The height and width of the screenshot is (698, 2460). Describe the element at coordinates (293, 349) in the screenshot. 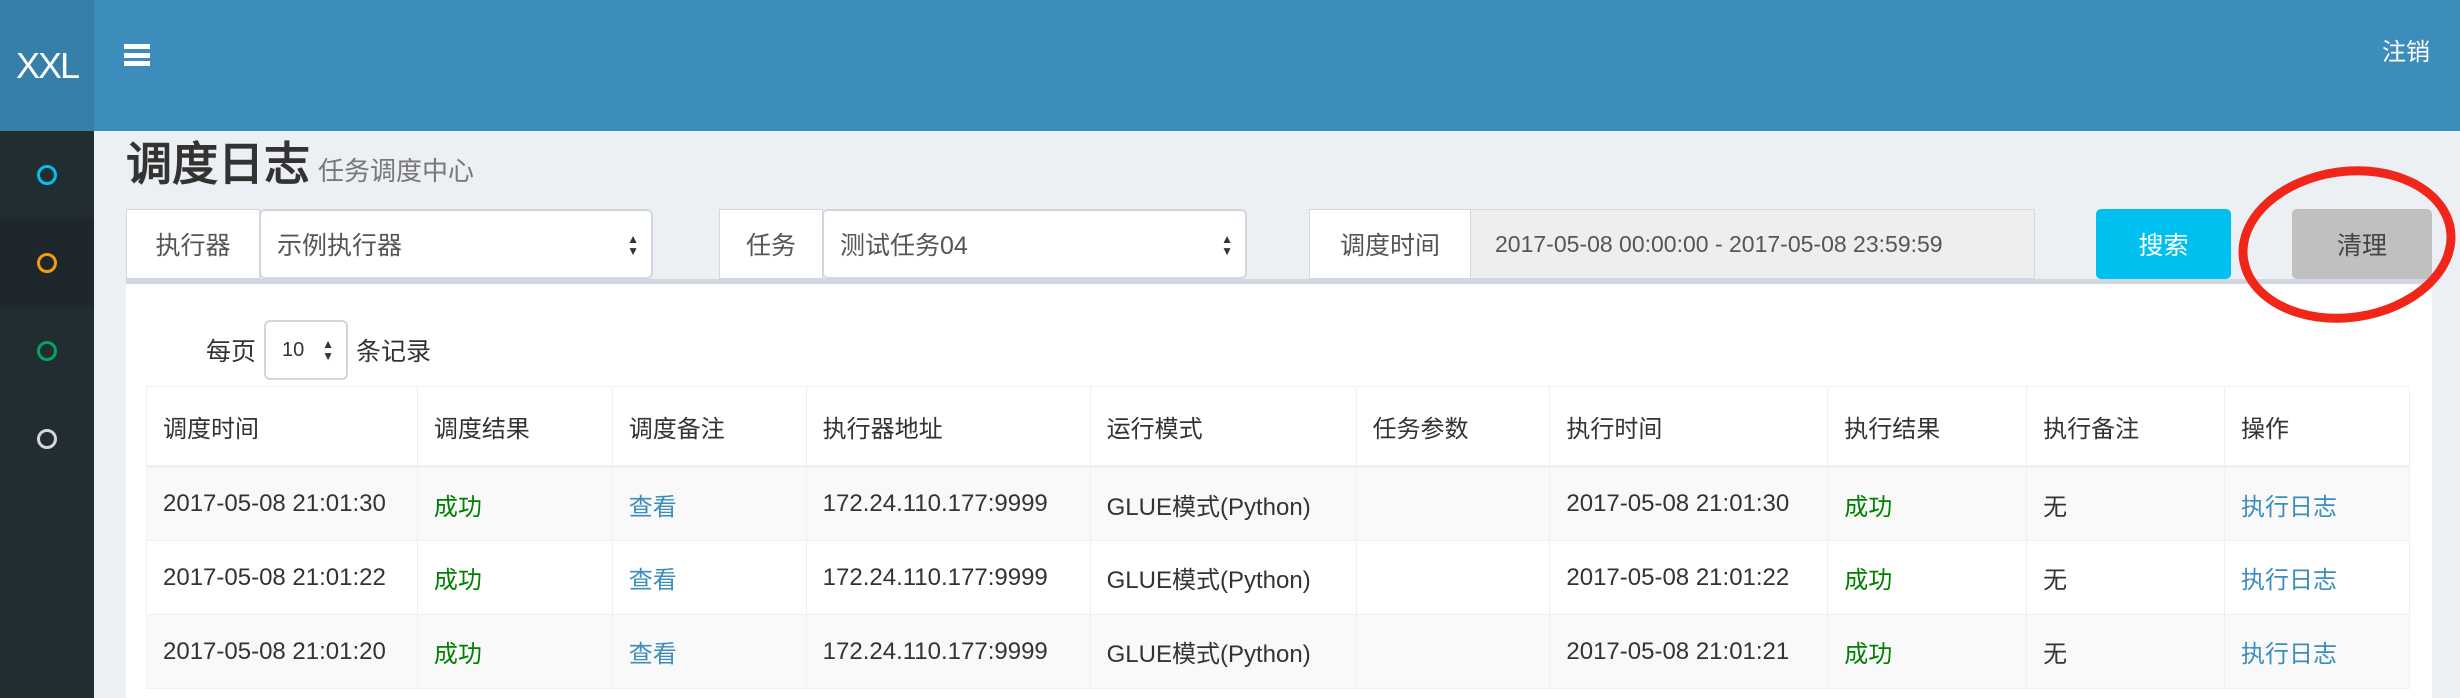

I see `page-length-value: 10` at that location.